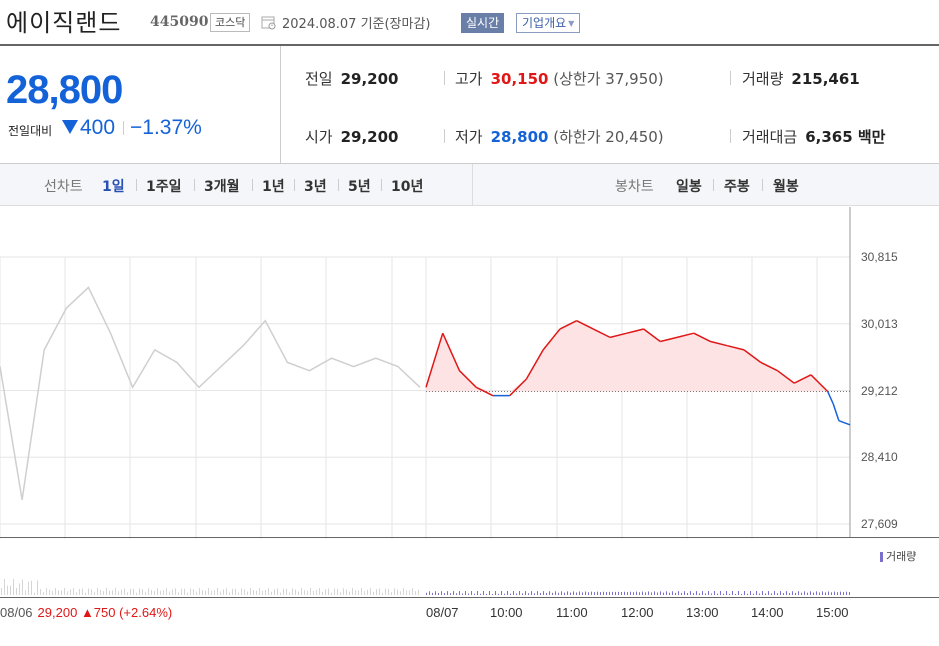  Describe the element at coordinates (638, 356) in the screenshot. I see `price-area-fill` at that location.